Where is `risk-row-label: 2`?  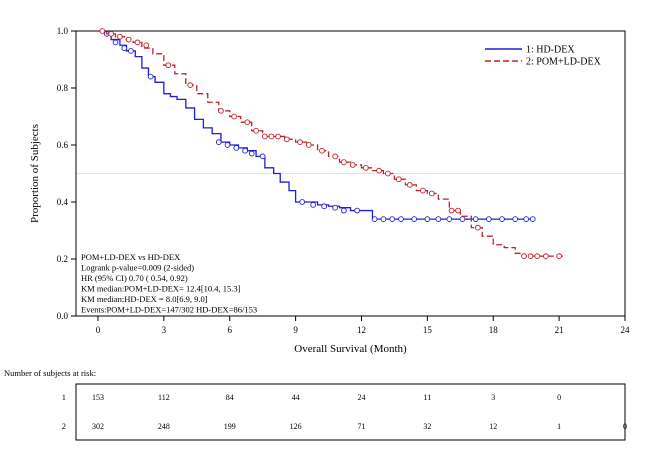 risk-row-label: 2 is located at coordinates (64, 426).